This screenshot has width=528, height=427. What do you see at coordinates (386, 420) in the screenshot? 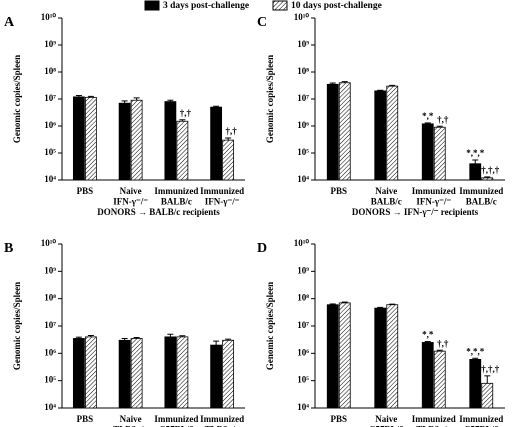
I see `x-tick-label: NaiveC57BL/6` at bounding box center [386, 420].